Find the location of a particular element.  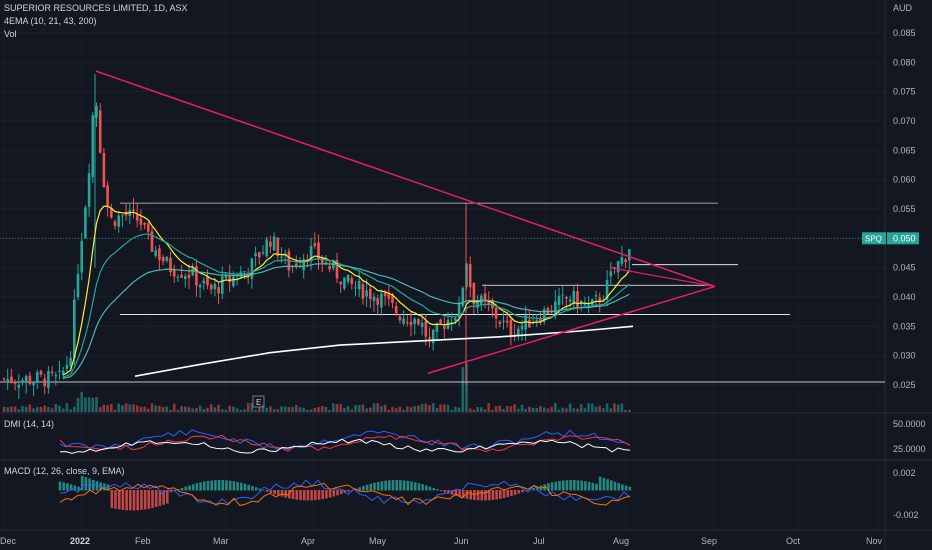

currency-label: AUD is located at coordinates (903, 8).